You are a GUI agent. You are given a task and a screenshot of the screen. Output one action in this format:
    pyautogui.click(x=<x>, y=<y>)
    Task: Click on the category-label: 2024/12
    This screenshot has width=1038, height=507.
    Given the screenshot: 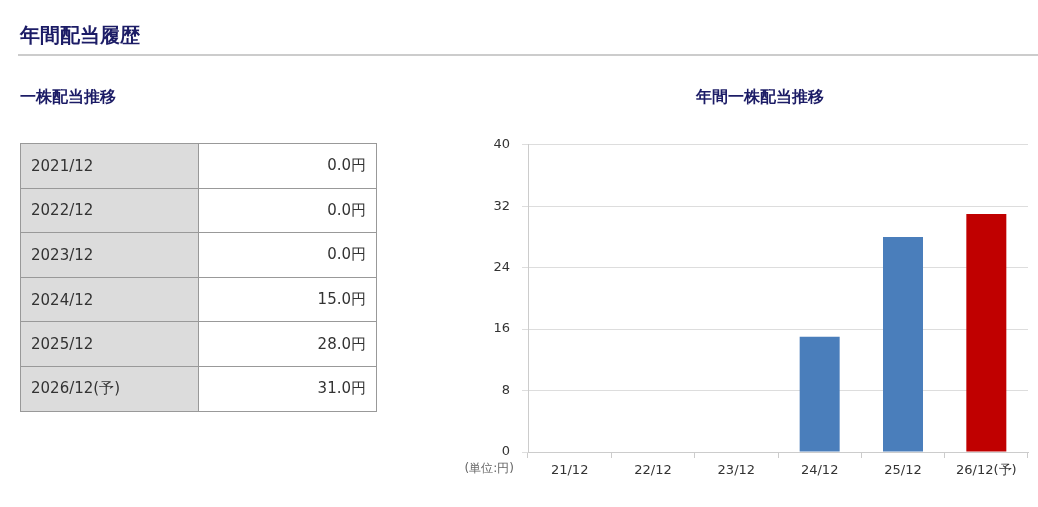 What is the action you would take?
    pyautogui.click(x=62, y=299)
    